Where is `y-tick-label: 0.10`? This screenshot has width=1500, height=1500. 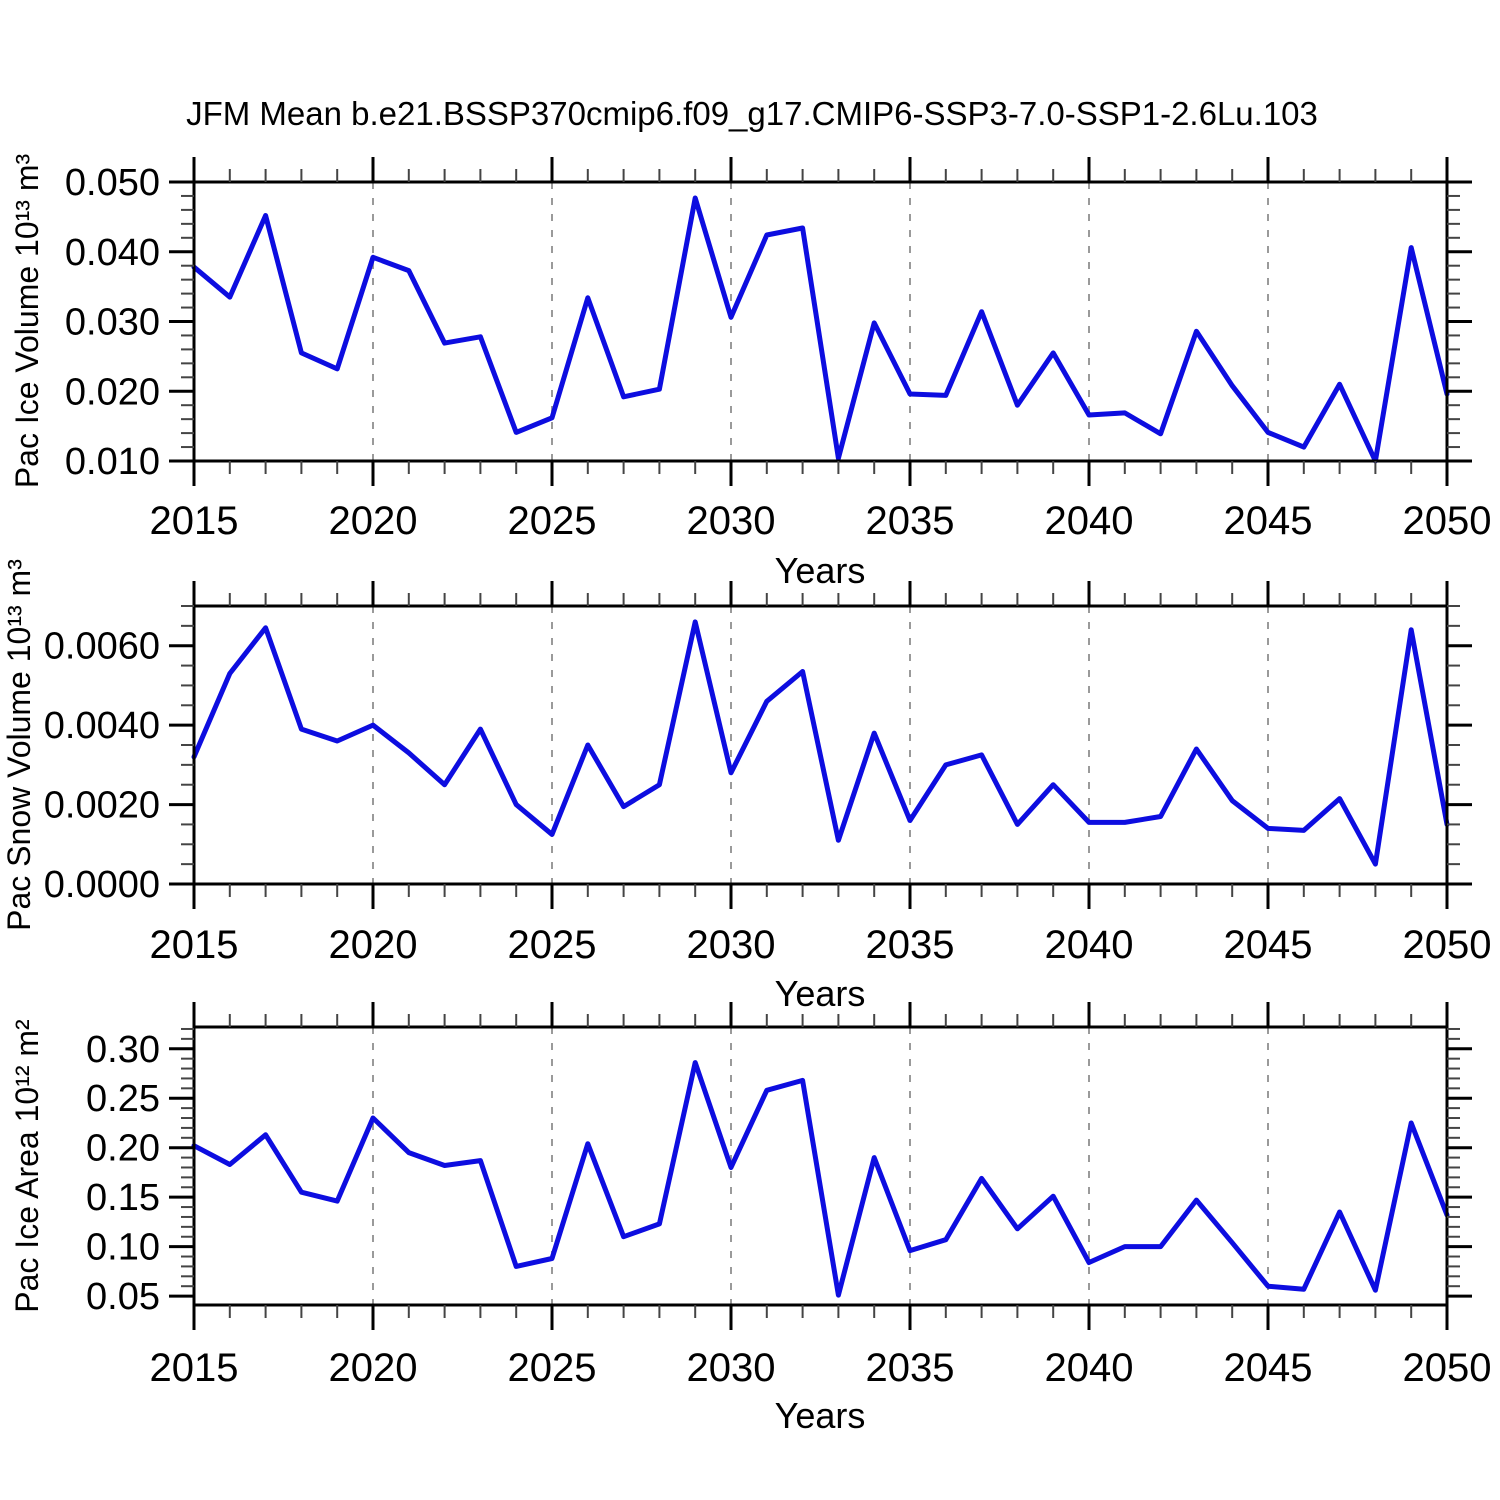
y-tick-label: 0.10 is located at coordinates (123, 1248).